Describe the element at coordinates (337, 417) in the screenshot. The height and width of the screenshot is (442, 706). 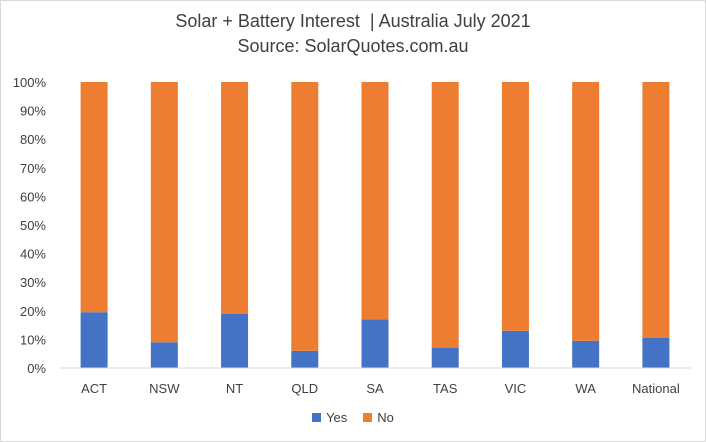
I see `legend-label-yes: Yes` at that location.